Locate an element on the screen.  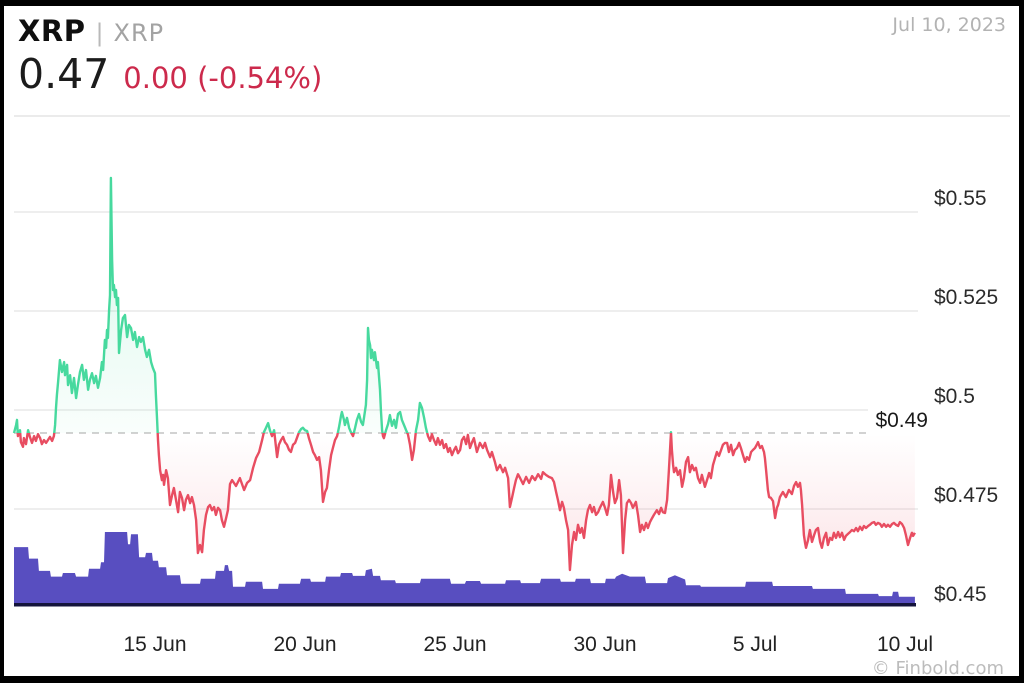
current-price: 0.47 is located at coordinates (64, 74).